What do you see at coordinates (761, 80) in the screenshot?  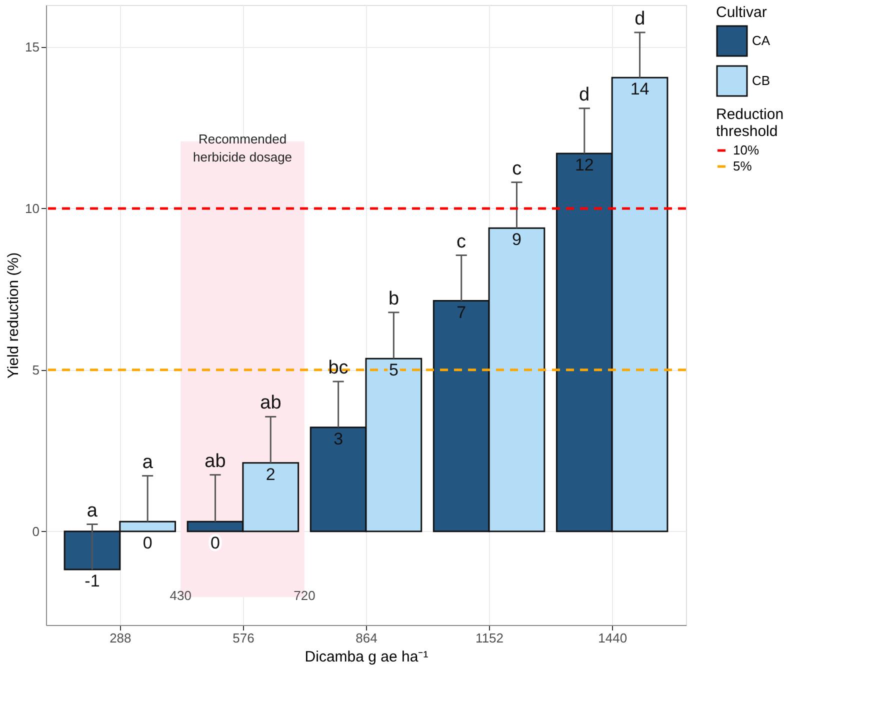 I see `legend-label: CB` at bounding box center [761, 80].